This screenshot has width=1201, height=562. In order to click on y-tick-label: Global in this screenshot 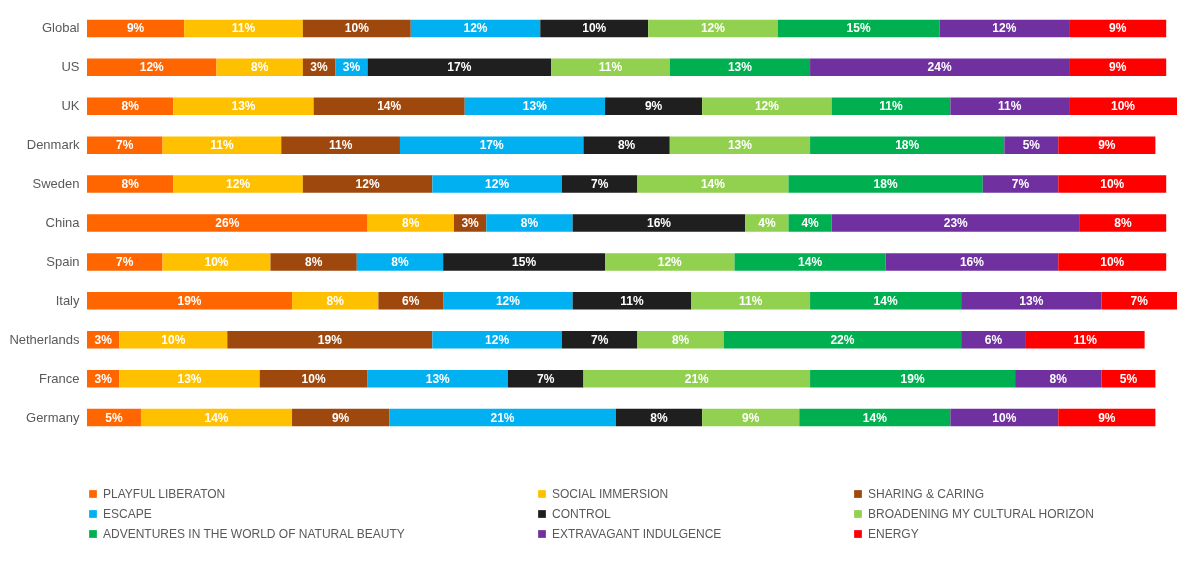, I will do `click(60, 28)`.